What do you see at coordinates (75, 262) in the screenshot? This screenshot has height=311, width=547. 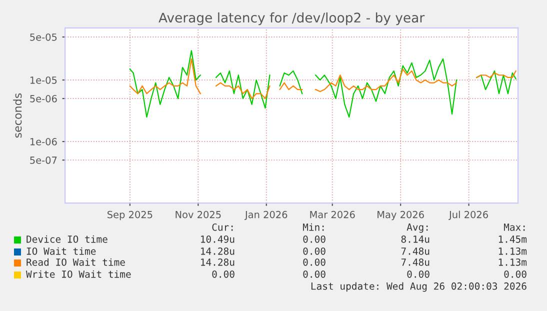 I see `legend-label: Read IO Wait time` at bounding box center [75, 262].